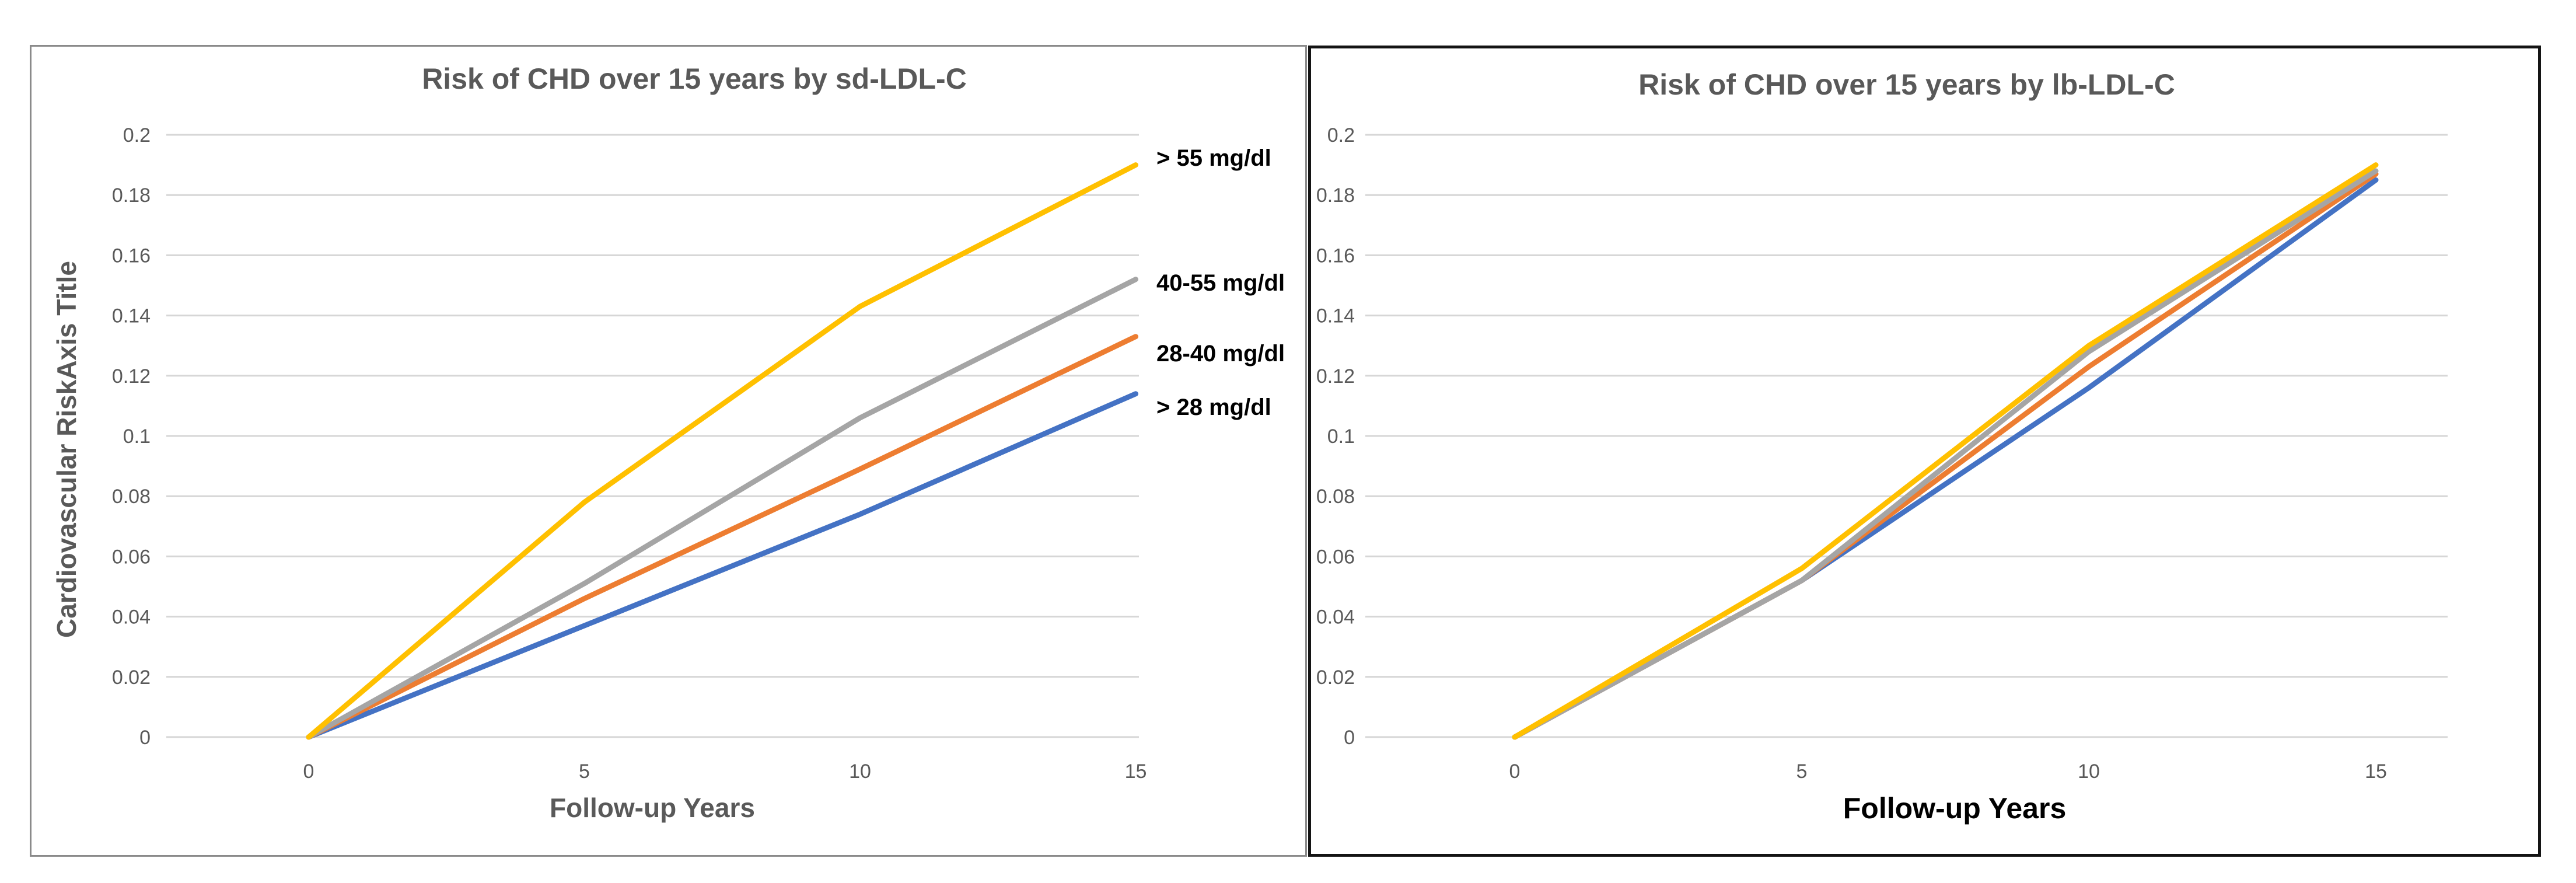  I want to click on y-axis-title: Cardiovascular RiskAxis Title, so click(66, 449).